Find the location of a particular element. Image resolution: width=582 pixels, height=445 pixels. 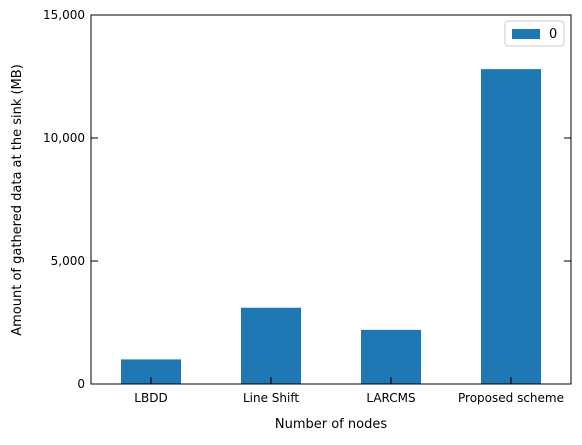

y-tick-label: 15,000 is located at coordinates (64, 15).